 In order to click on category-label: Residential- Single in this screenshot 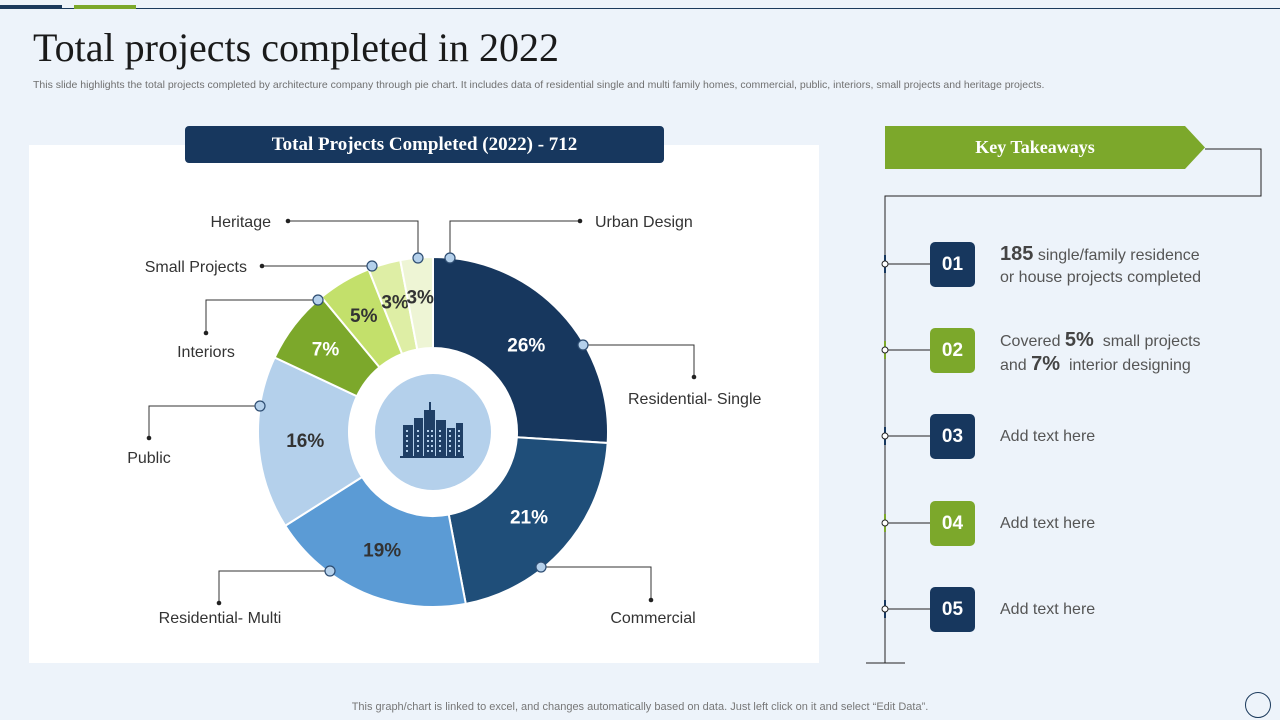, I will do `click(695, 399)`.